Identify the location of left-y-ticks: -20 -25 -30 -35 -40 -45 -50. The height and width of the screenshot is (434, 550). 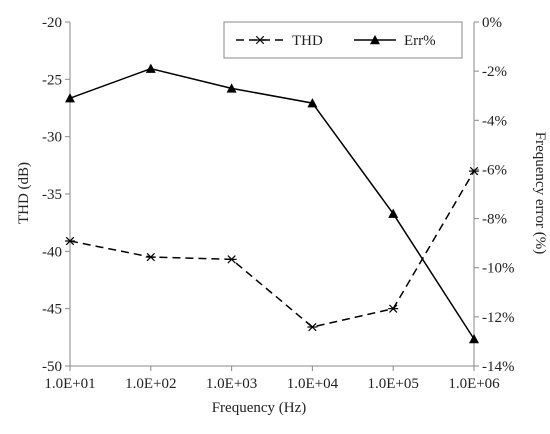
(56, 195).